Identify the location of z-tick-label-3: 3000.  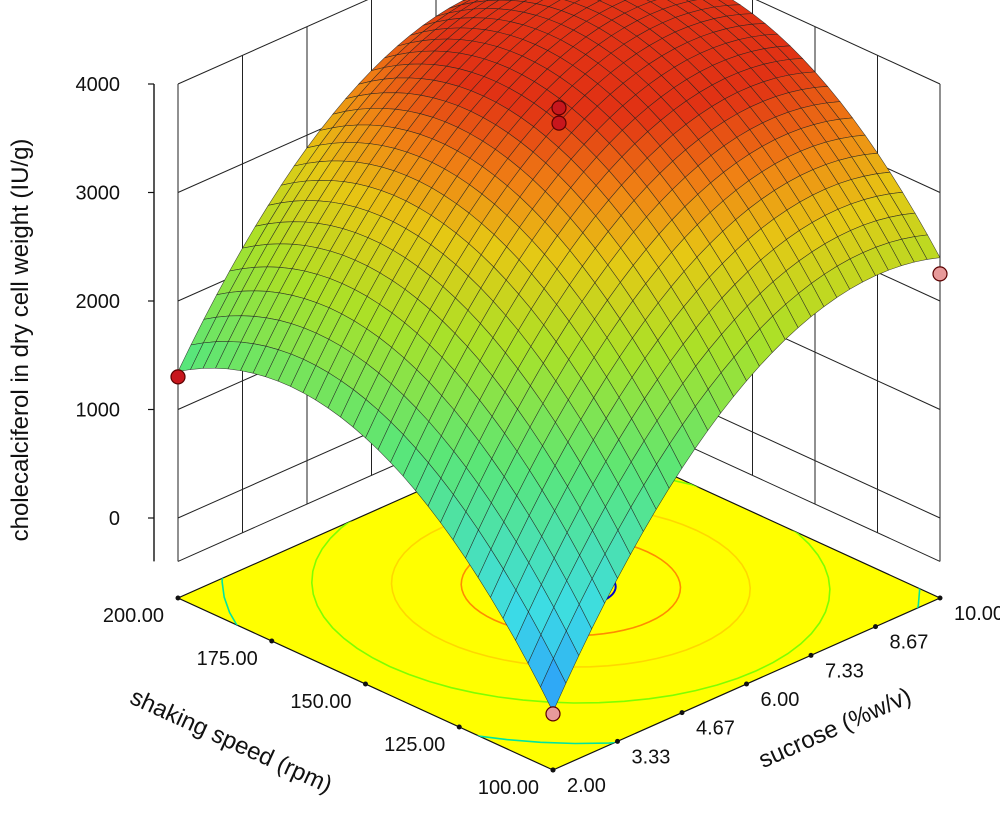
(98, 194).